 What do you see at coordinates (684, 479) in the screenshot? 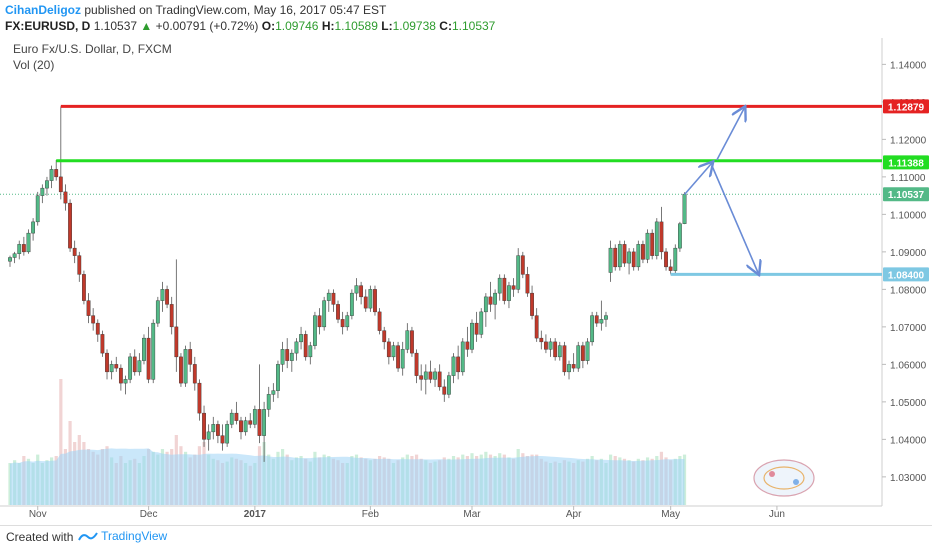
I see `volume-bar` at bounding box center [684, 479].